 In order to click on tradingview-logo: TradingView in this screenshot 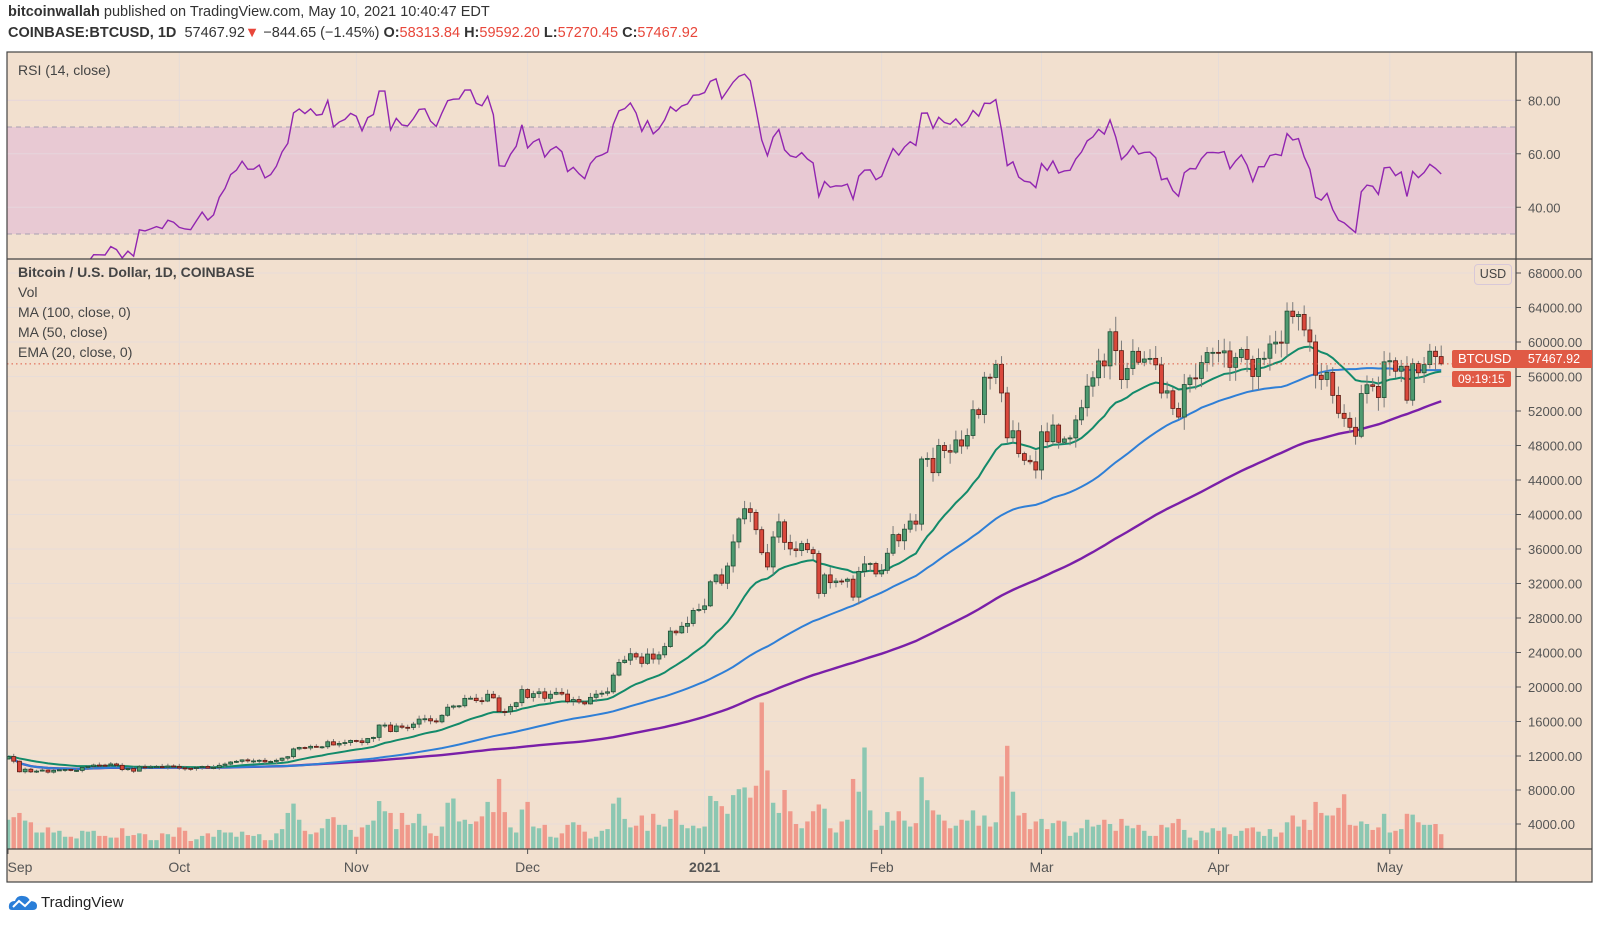, I will do `click(66, 902)`.